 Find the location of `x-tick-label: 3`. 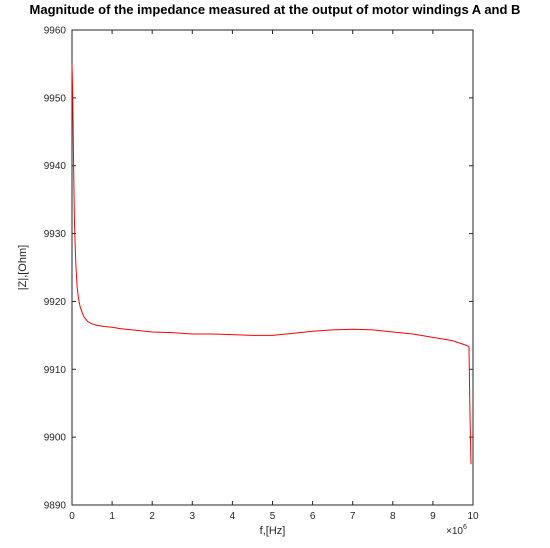

x-tick-label: 3 is located at coordinates (193, 516).